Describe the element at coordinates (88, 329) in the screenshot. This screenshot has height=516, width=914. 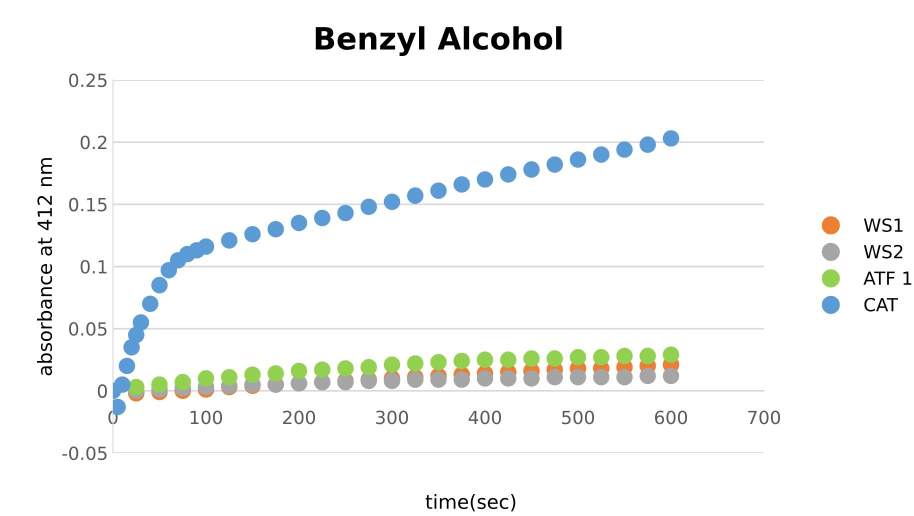
I see `y-tick-label: 0.05` at that location.